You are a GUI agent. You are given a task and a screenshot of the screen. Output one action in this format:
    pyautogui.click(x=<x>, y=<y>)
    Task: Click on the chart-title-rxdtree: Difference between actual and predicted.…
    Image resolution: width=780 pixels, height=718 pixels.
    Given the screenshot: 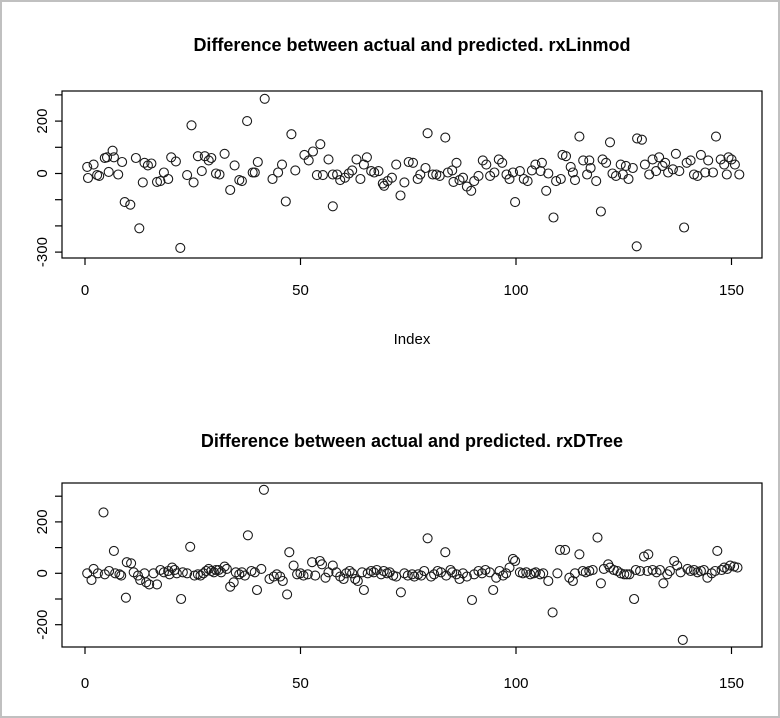 What is the action you would take?
    pyautogui.click(x=412, y=441)
    